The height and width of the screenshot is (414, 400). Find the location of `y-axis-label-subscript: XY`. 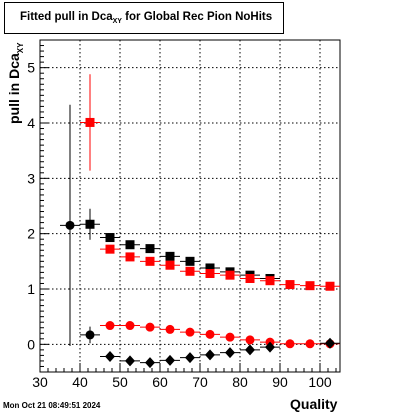

y-axis-label-subscript: XY is located at coordinates (20, 47).